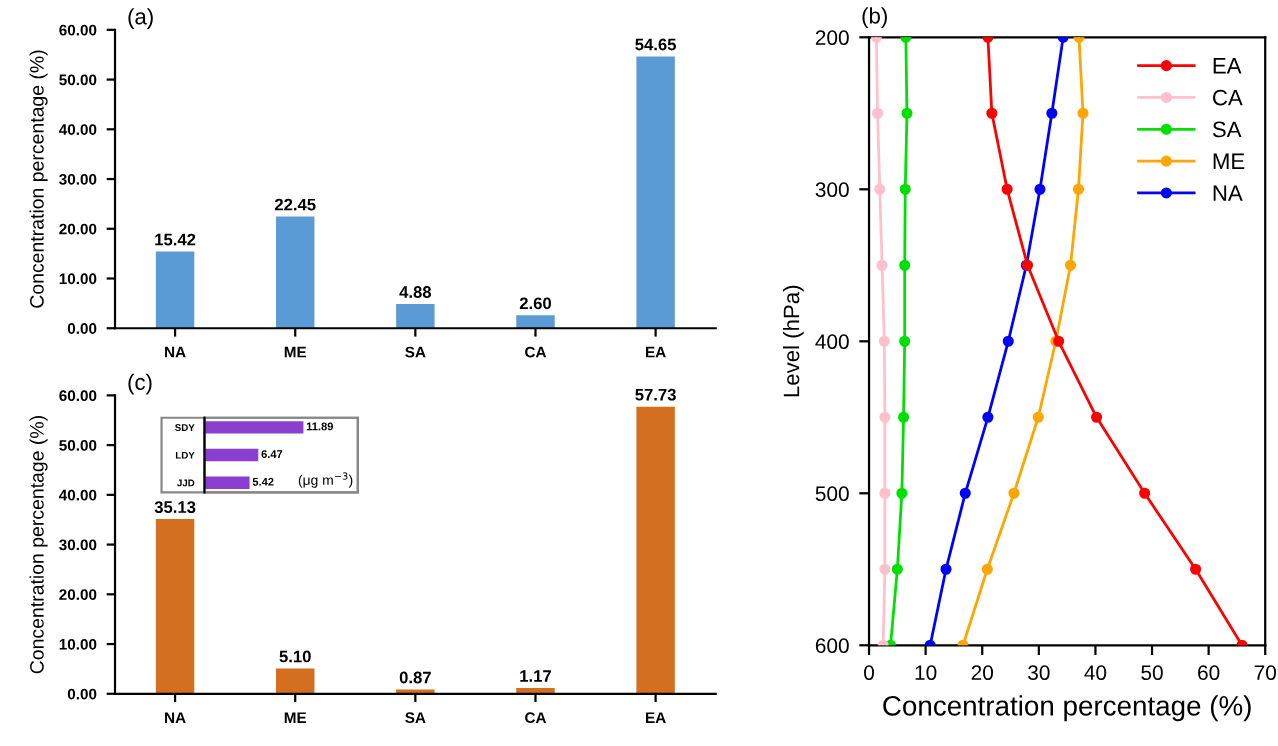 This screenshot has width=1278, height=746. What do you see at coordinates (832, 190) in the screenshot?
I see `y-tick-label: 300` at bounding box center [832, 190].